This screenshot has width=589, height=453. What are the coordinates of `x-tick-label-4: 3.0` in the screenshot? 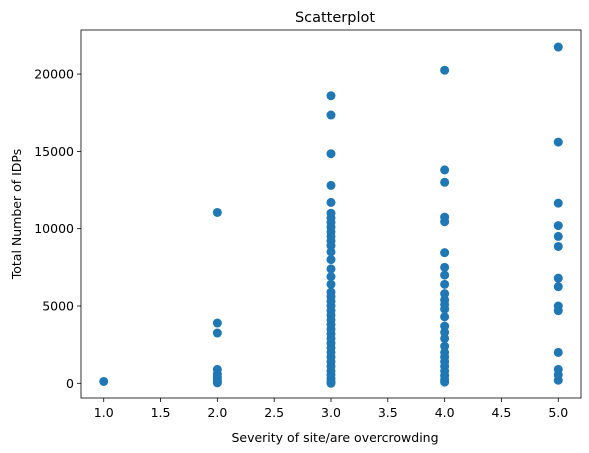 It's located at (331, 412).